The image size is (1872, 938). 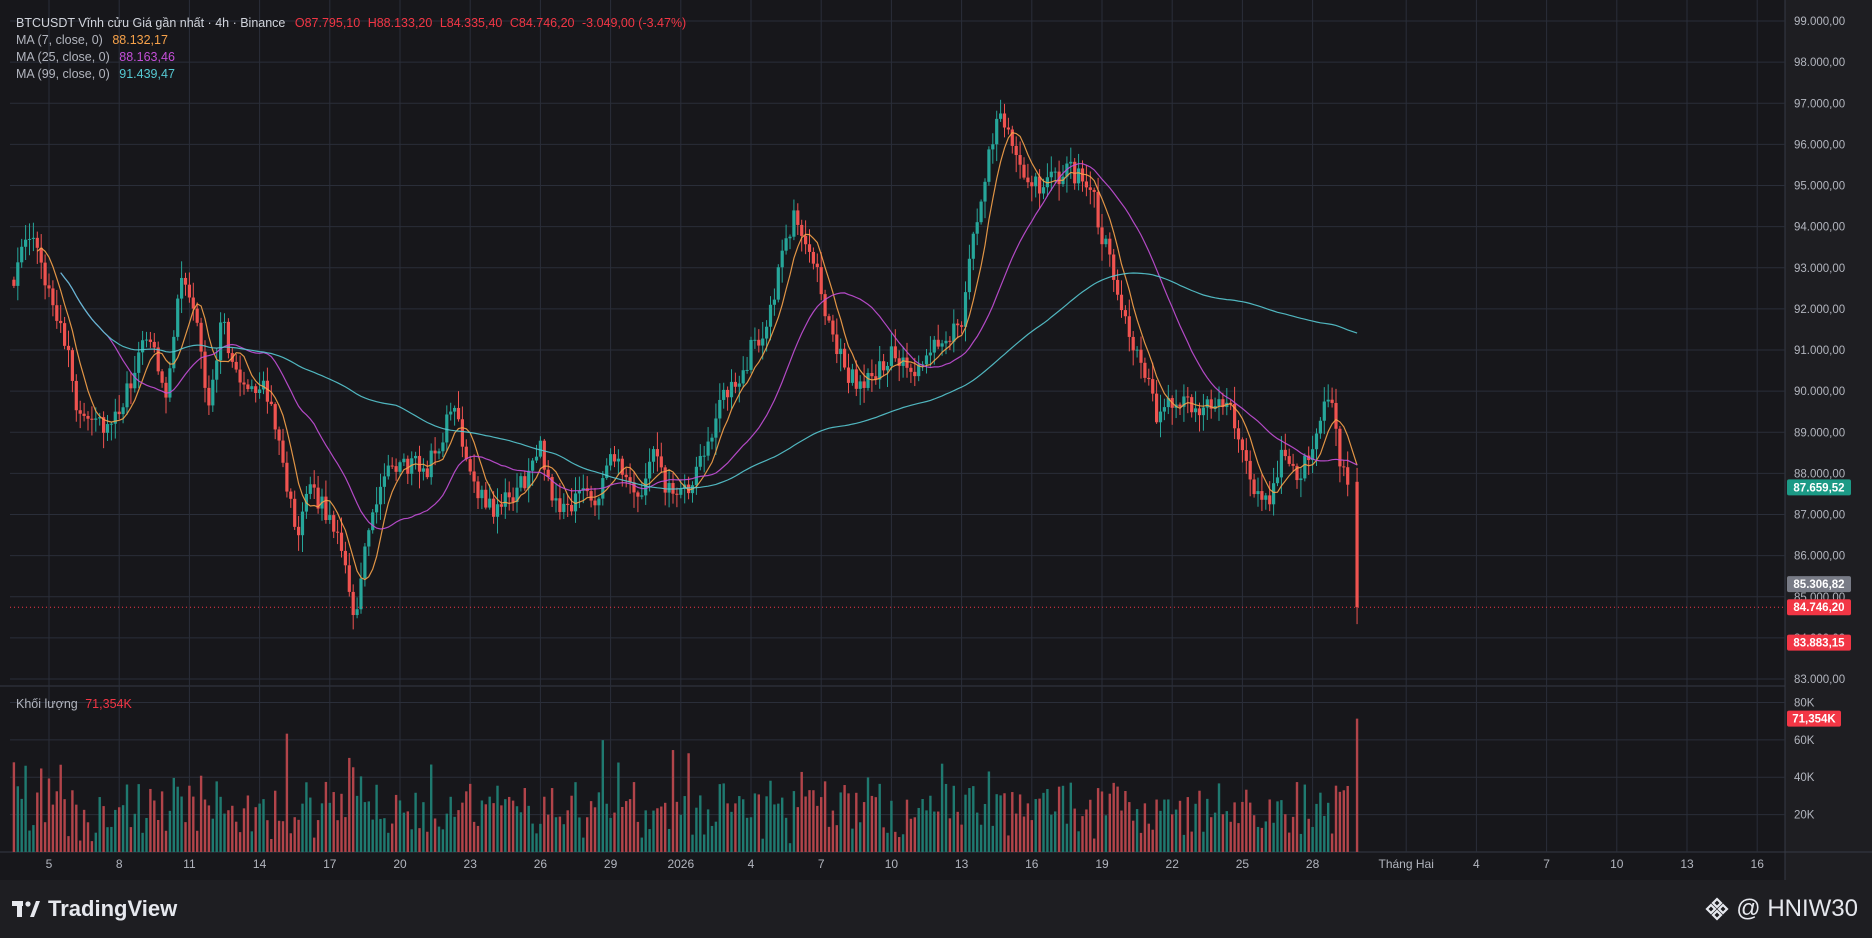 What do you see at coordinates (351, 40) in the screenshot?
I see `indicator-ma7: MA (7, close, 0) 88.132,17` at bounding box center [351, 40].